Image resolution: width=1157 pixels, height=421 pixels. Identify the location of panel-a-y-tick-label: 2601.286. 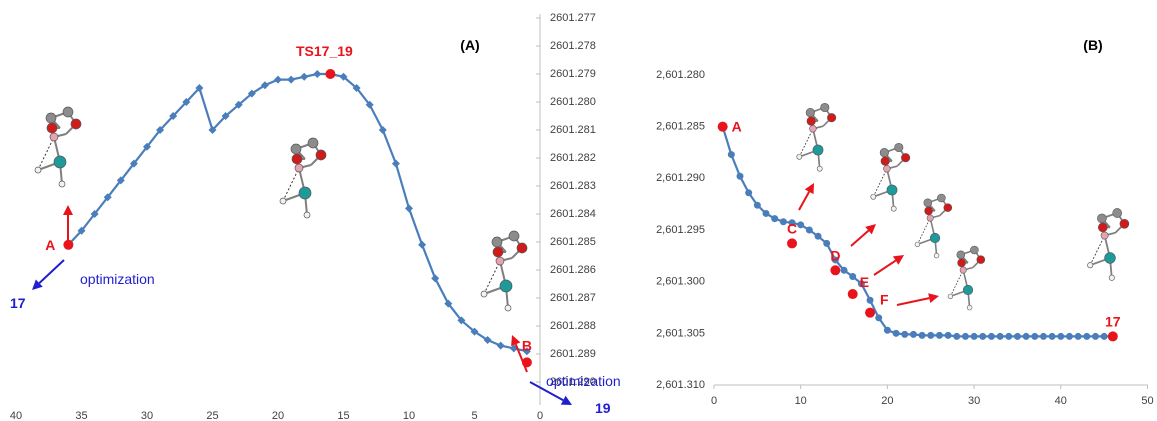
(573, 270).